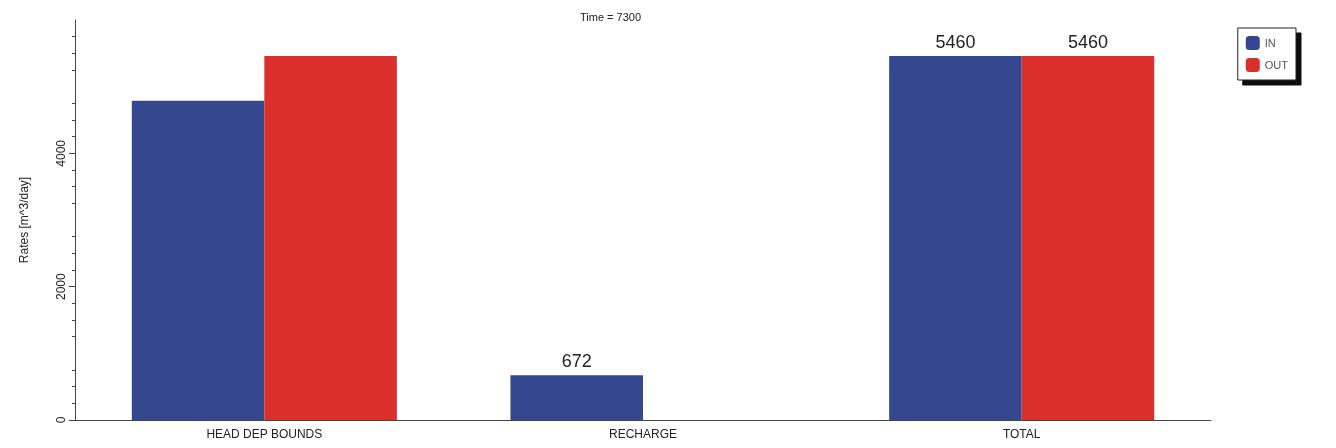  Describe the element at coordinates (1270, 43) in the screenshot. I see `legend-label: IN` at that location.